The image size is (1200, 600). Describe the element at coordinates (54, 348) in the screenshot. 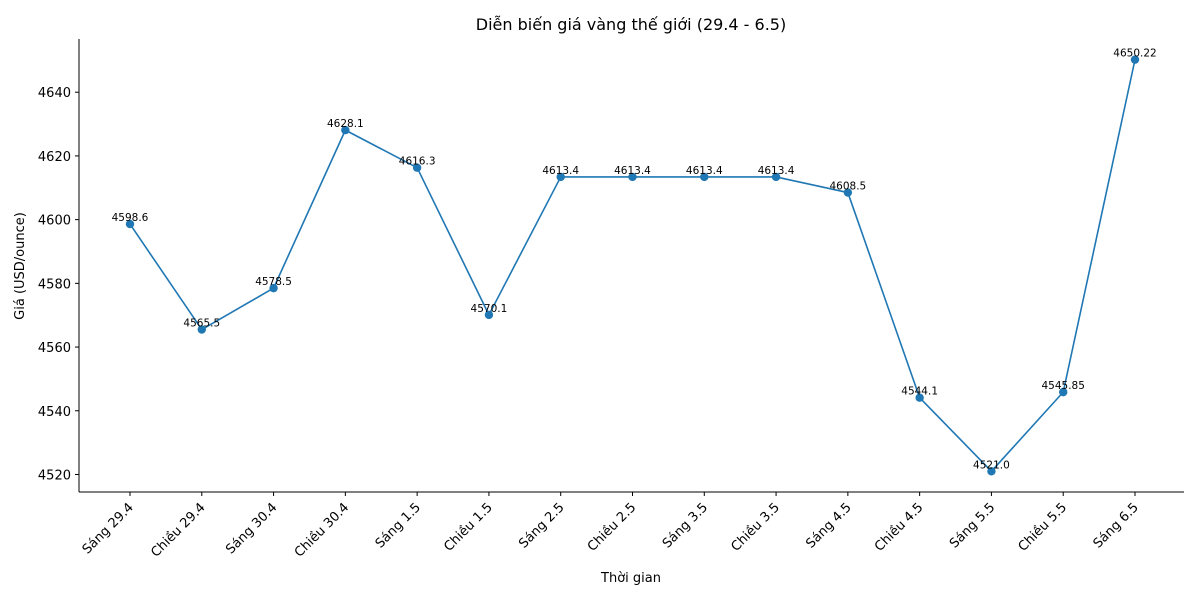

I see `y-tick-label: 4560` at that location.